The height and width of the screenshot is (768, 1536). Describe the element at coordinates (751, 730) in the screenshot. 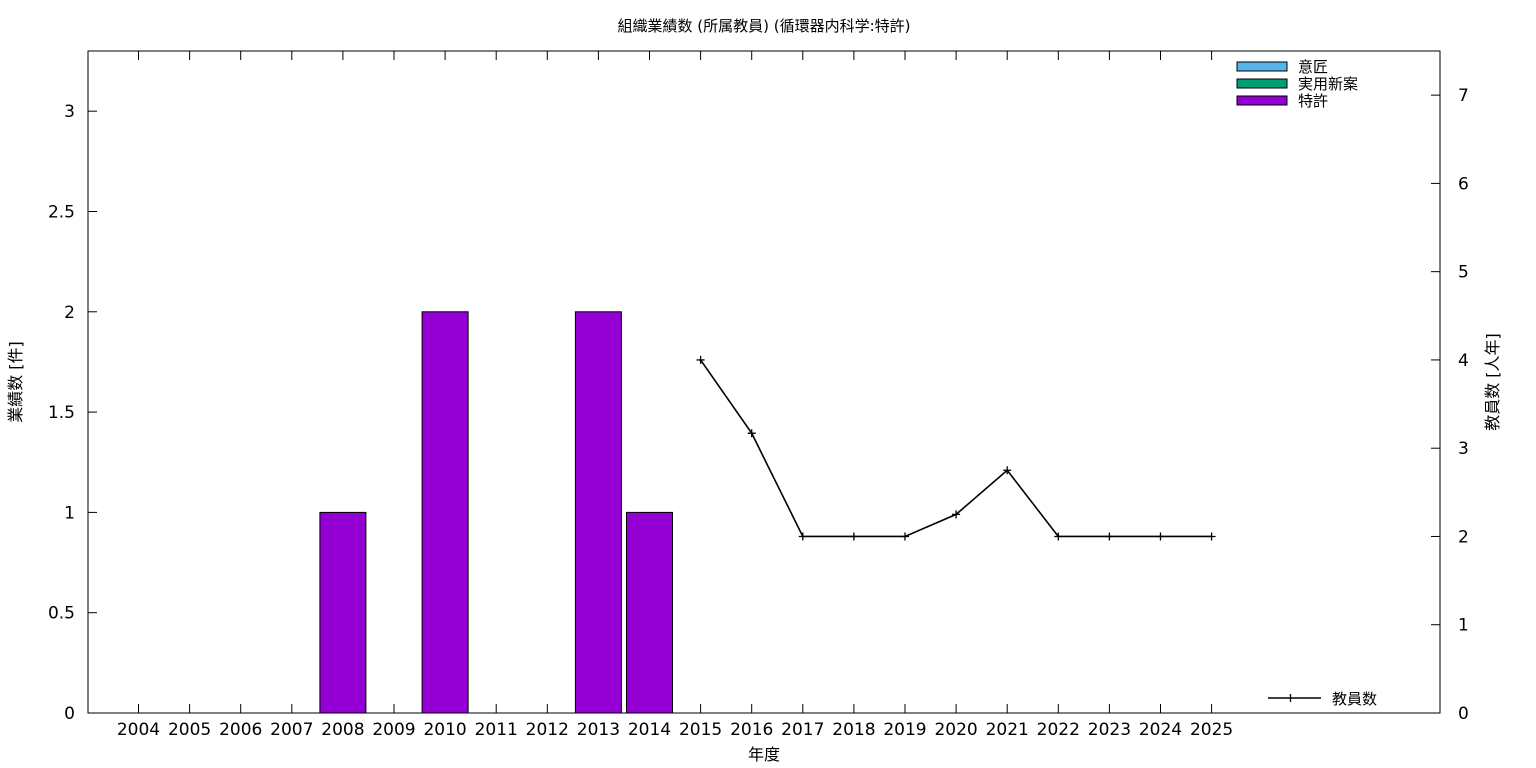

I see `x-tick-label: 2016` at that location.